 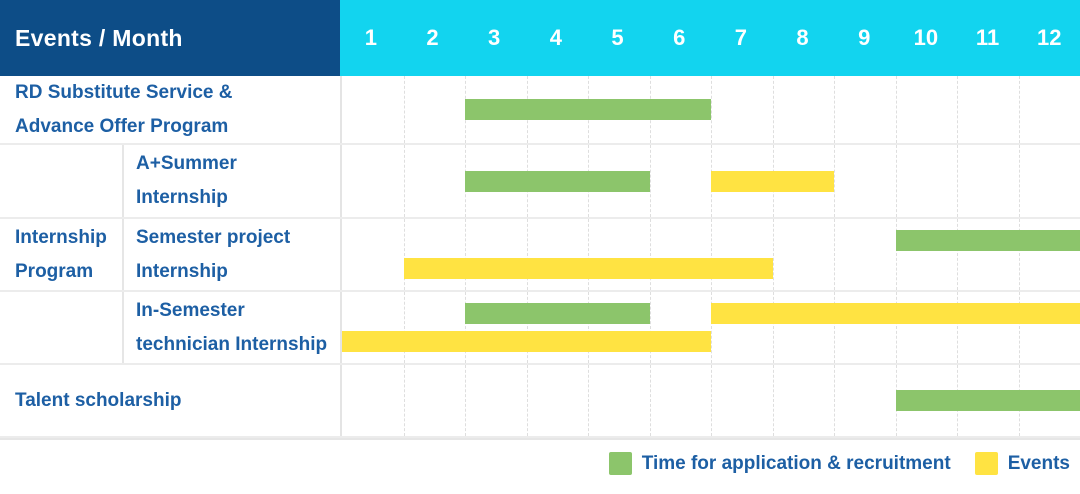 What do you see at coordinates (620, 463) in the screenshot?
I see `legend-swatch-application` at bounding box center [620, 463].